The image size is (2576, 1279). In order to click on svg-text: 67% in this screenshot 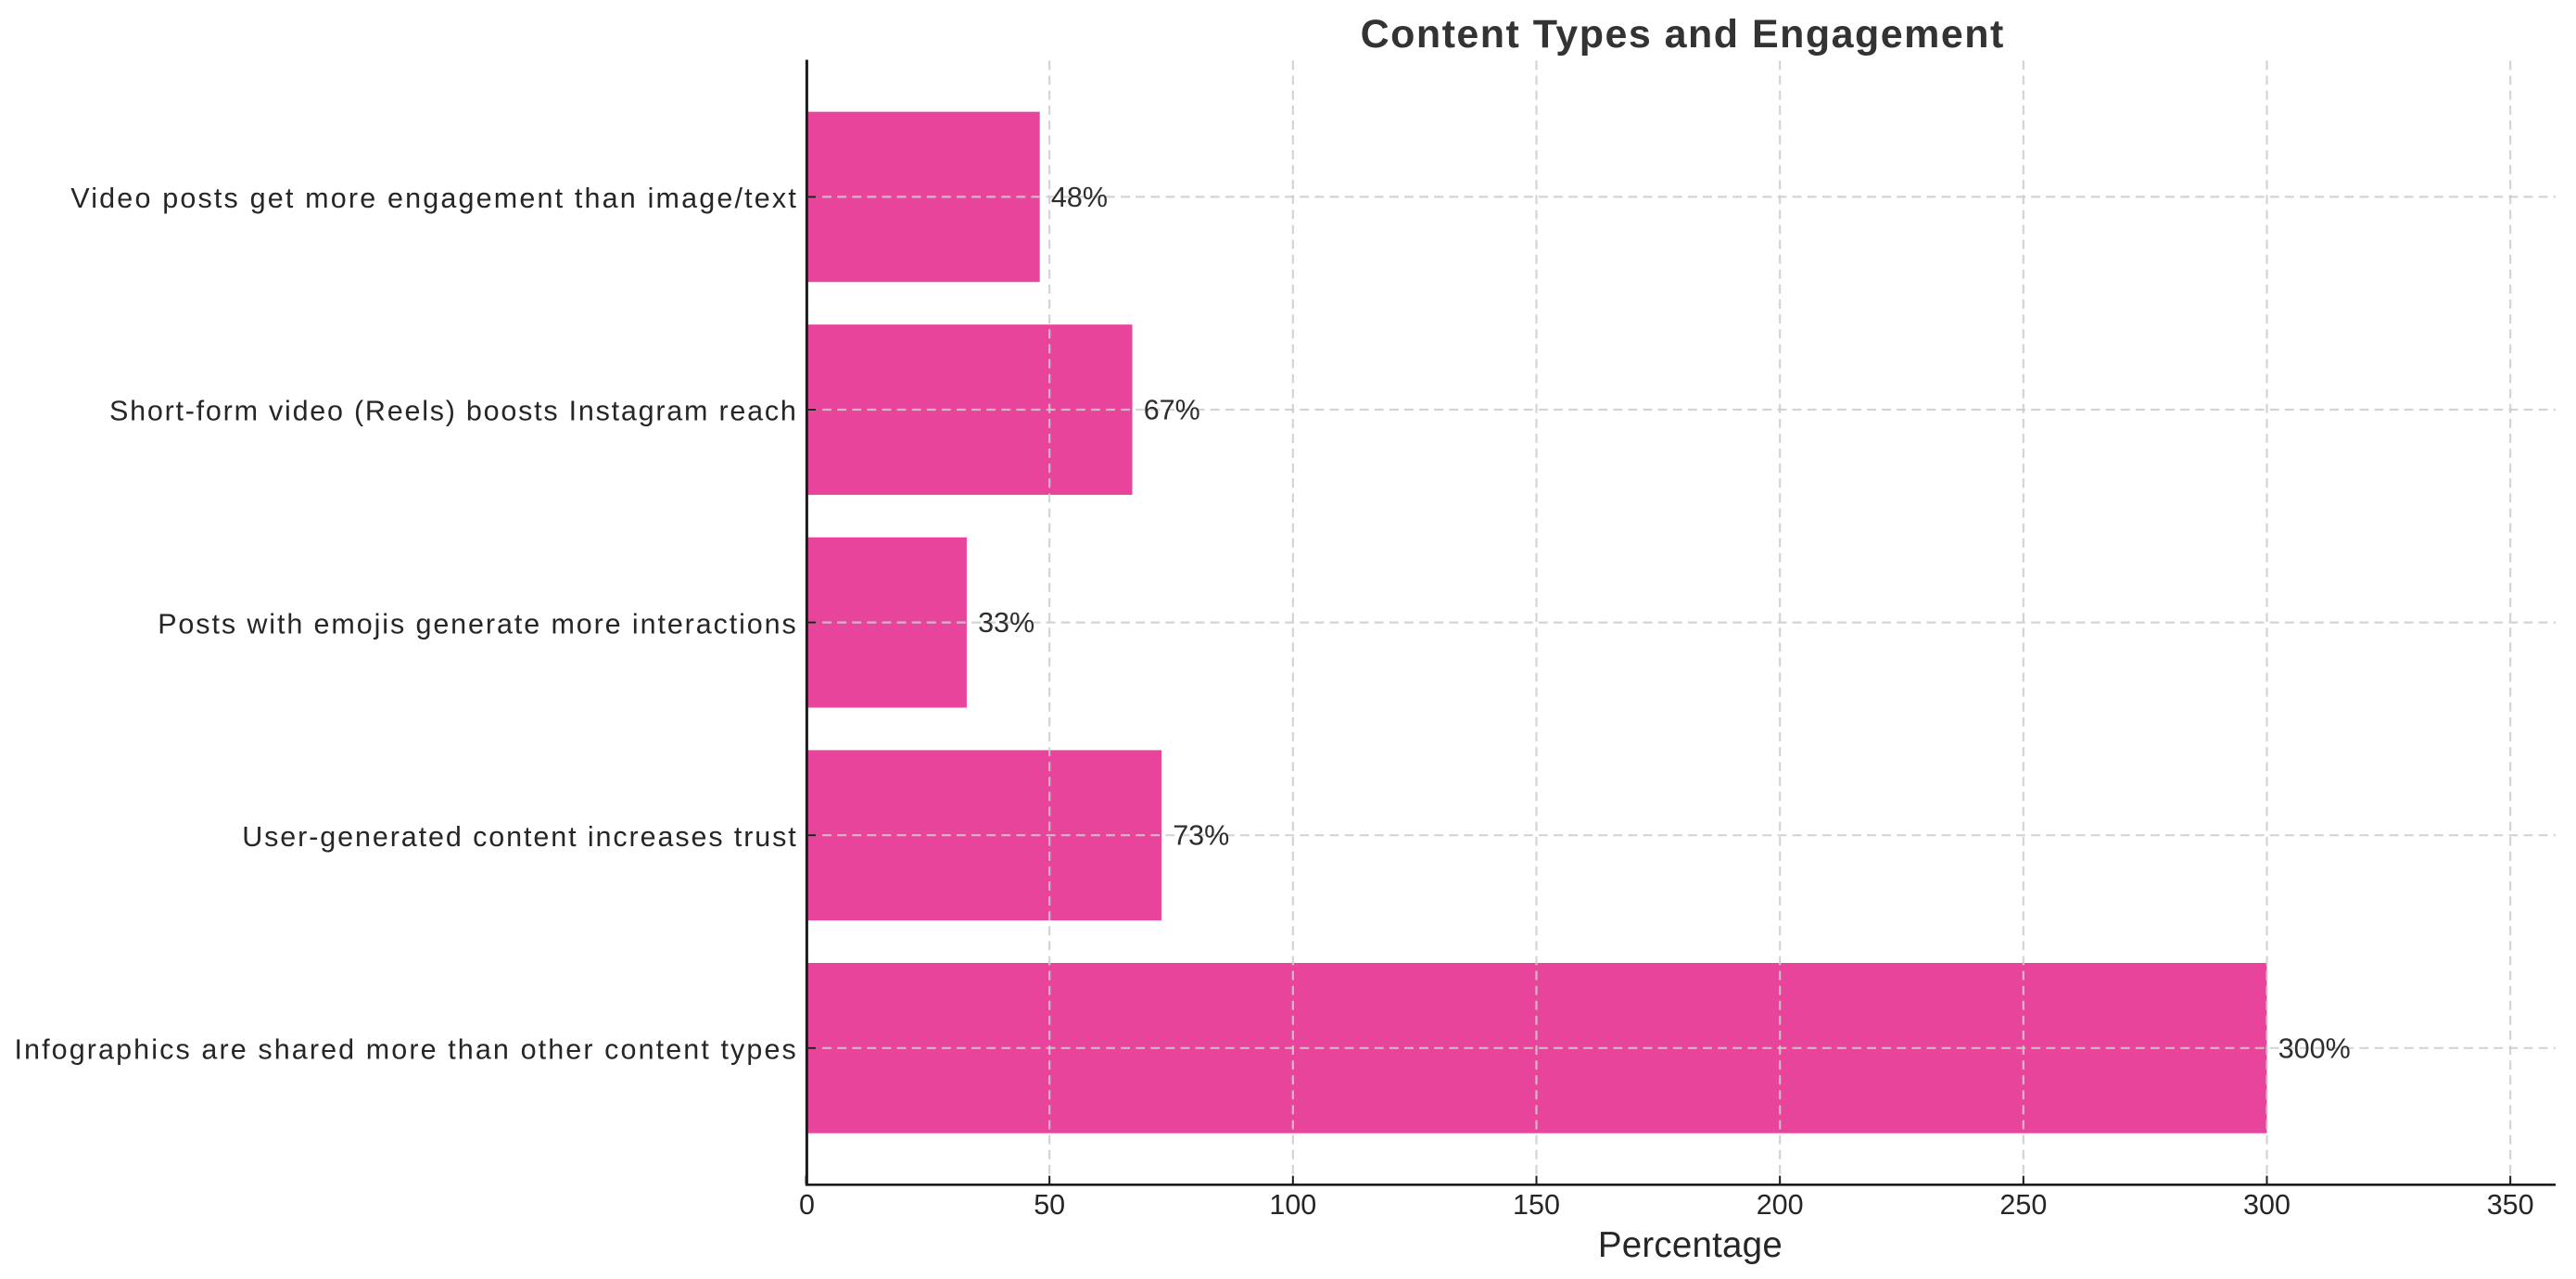, I will do `click(1172, 410)`.